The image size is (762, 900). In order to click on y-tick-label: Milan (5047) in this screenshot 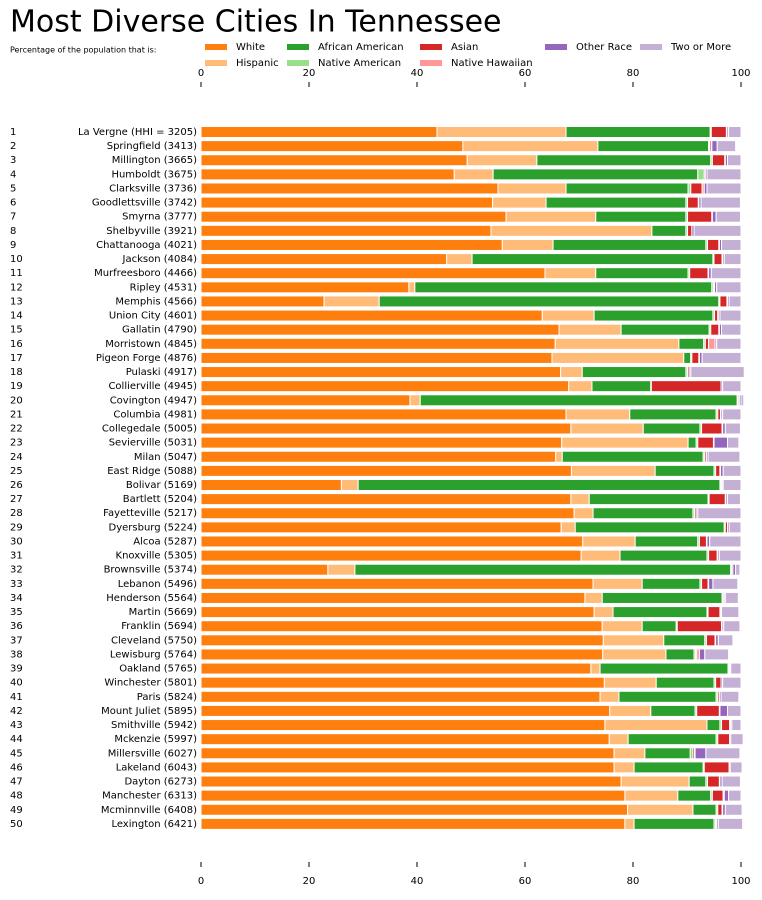, I will do `click(165, 457)`.